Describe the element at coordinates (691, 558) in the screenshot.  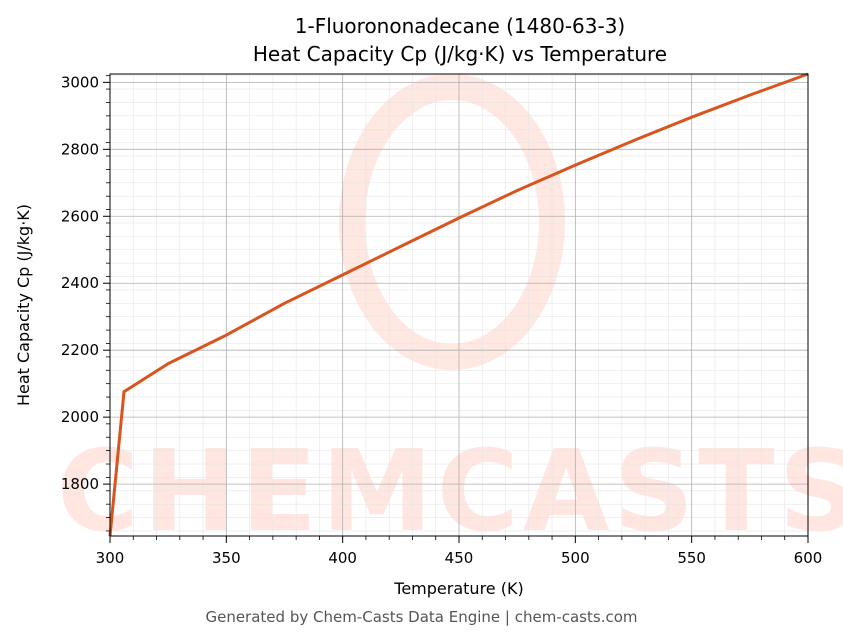
I see `x-tick-label: 550` at that location.